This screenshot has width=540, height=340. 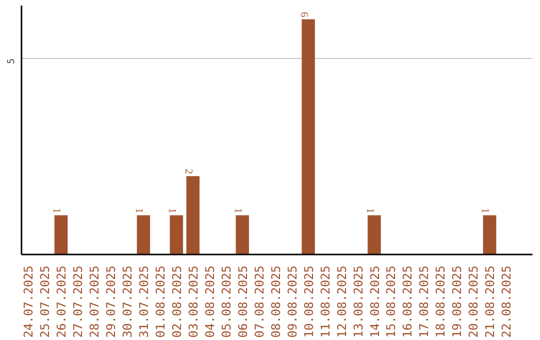 What do you see at coordinates (111, 301) in the screenshot?
I see `x-tick-label: 29.07.2025` at bounding box center [111, 301].